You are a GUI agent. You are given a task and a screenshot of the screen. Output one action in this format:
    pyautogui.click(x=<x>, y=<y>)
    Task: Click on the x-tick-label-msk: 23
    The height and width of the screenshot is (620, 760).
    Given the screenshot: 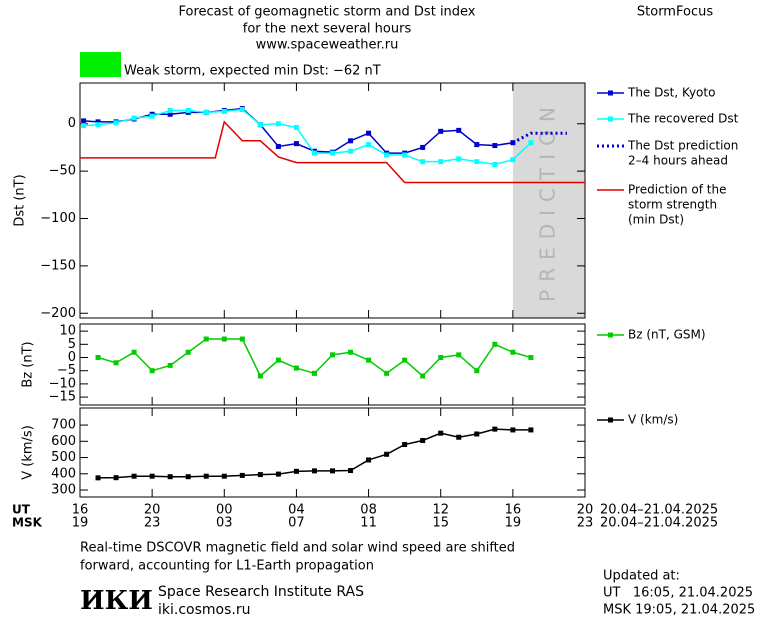 What is the action you would take?
    pyautogui.click(x=152, y=523)
    